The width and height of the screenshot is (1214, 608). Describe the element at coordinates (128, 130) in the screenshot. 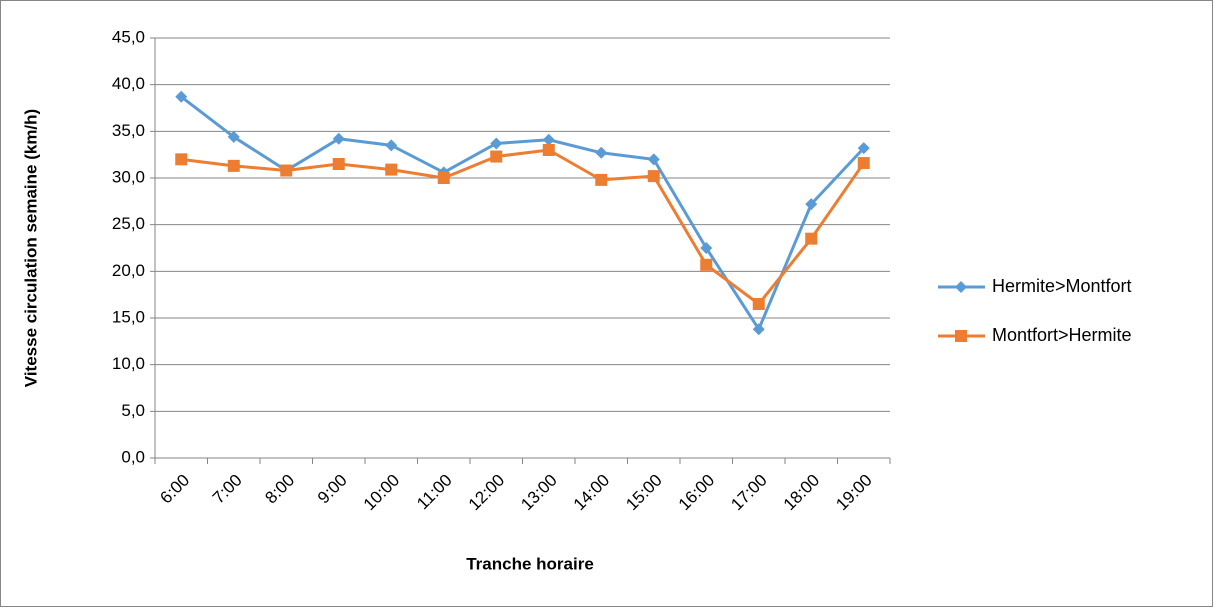

I see `y-tick-label: 35,0` at that location.